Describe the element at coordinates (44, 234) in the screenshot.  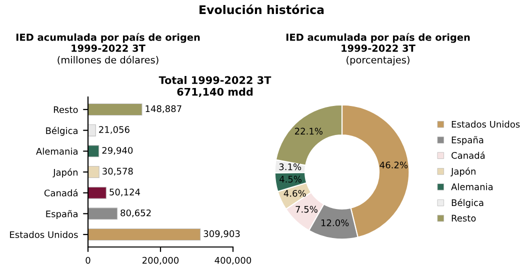
I see `y-tick-label: Estados Unidos` at that location.